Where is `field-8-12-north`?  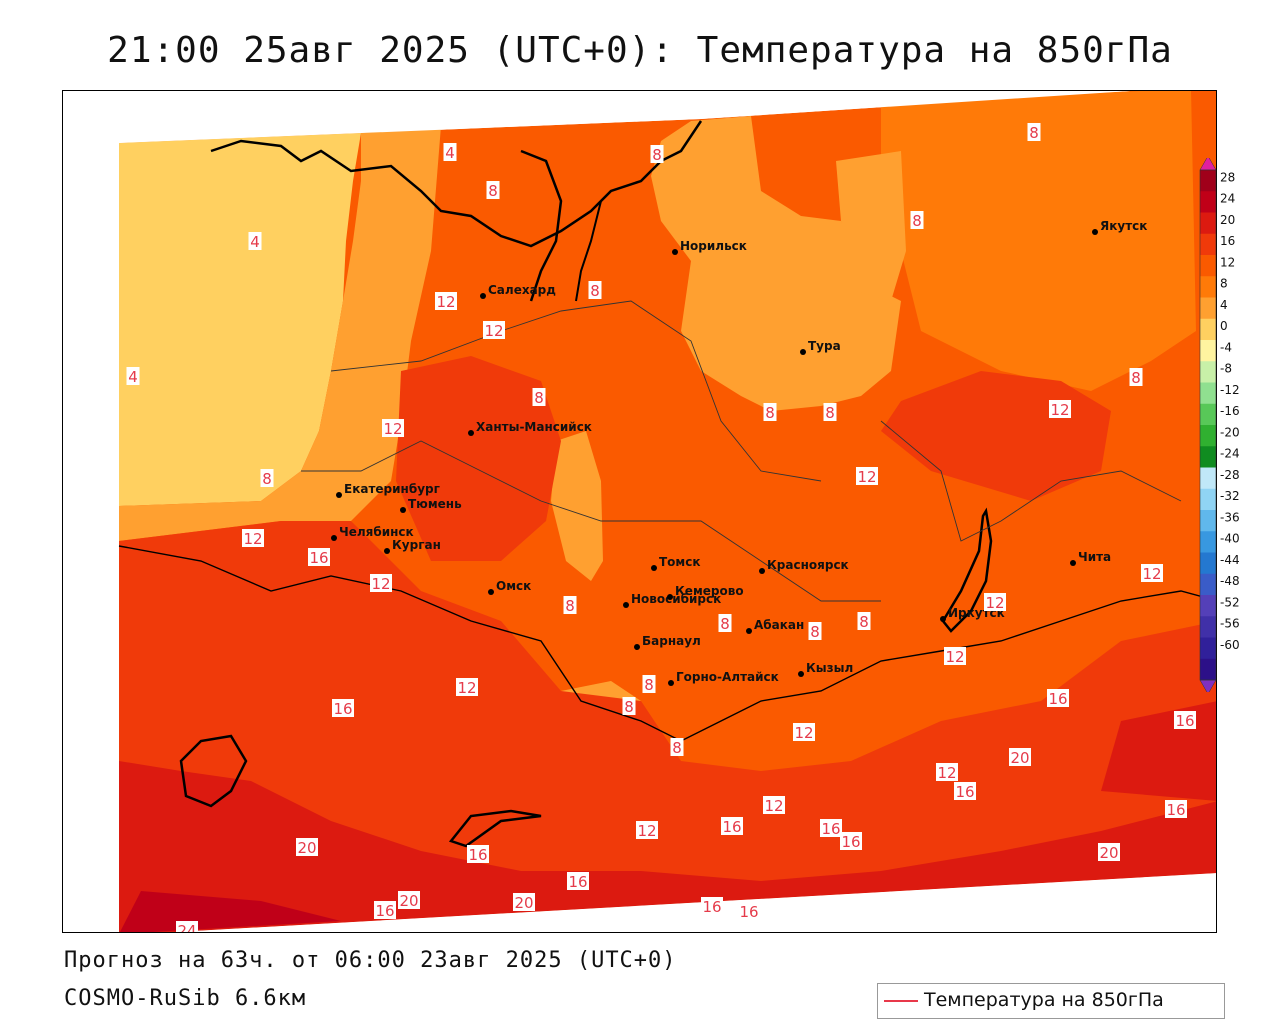 field-8-12-north is located at coordinates (776, 263).